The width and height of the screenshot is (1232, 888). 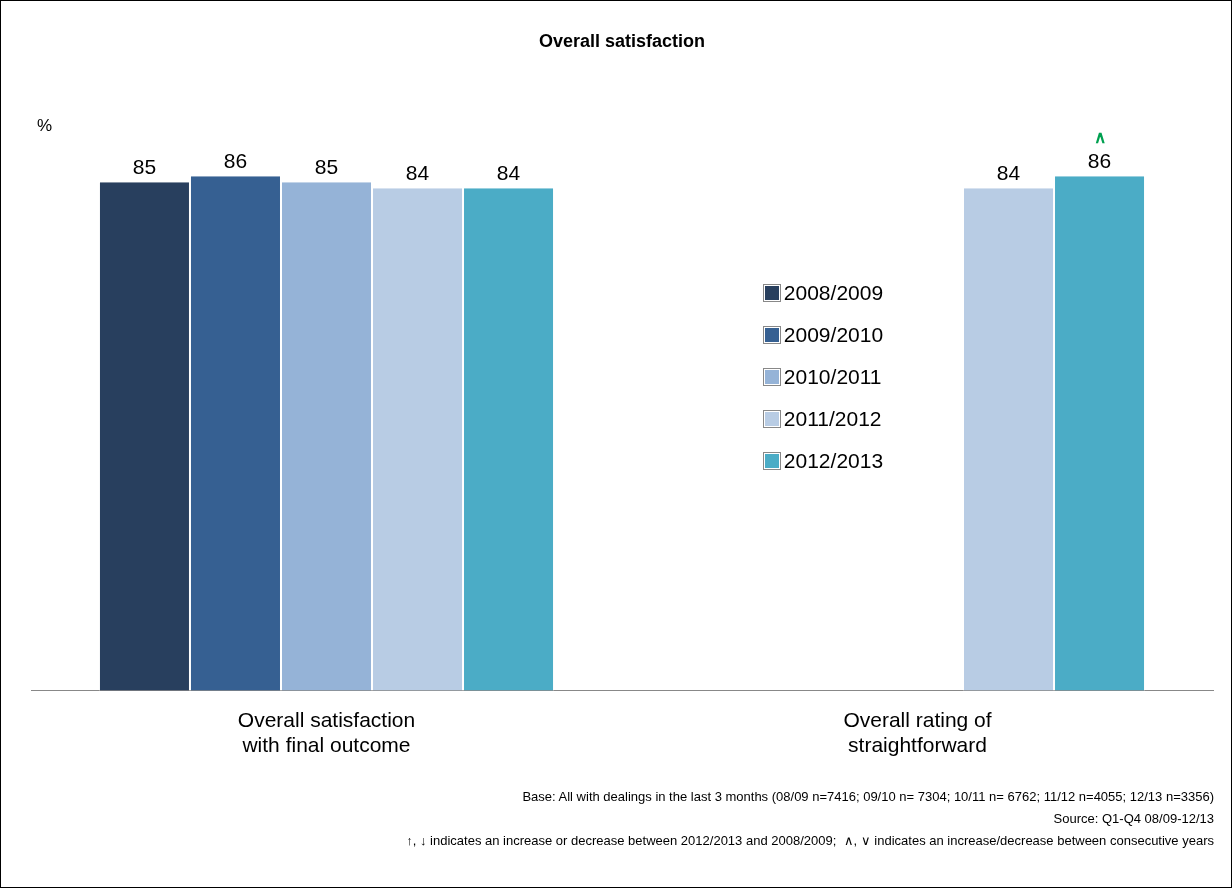 I want to click on legend-label: 2012/2013, so click(x=833, y=461).